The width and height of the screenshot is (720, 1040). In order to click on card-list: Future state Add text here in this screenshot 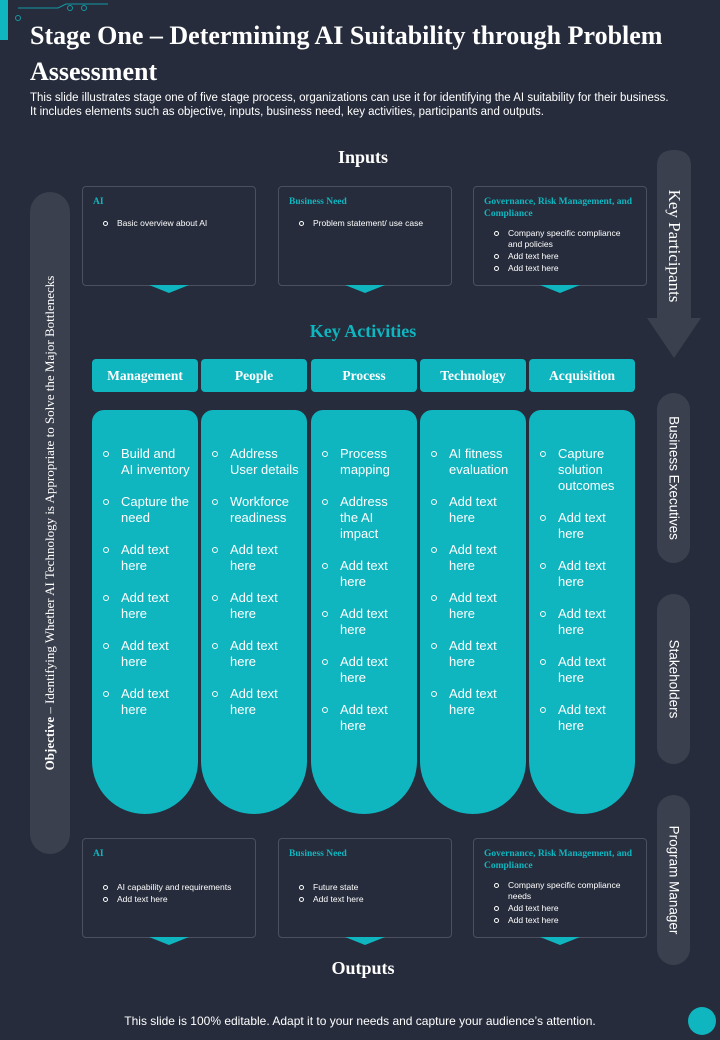, I will do `click(365, 893)`.